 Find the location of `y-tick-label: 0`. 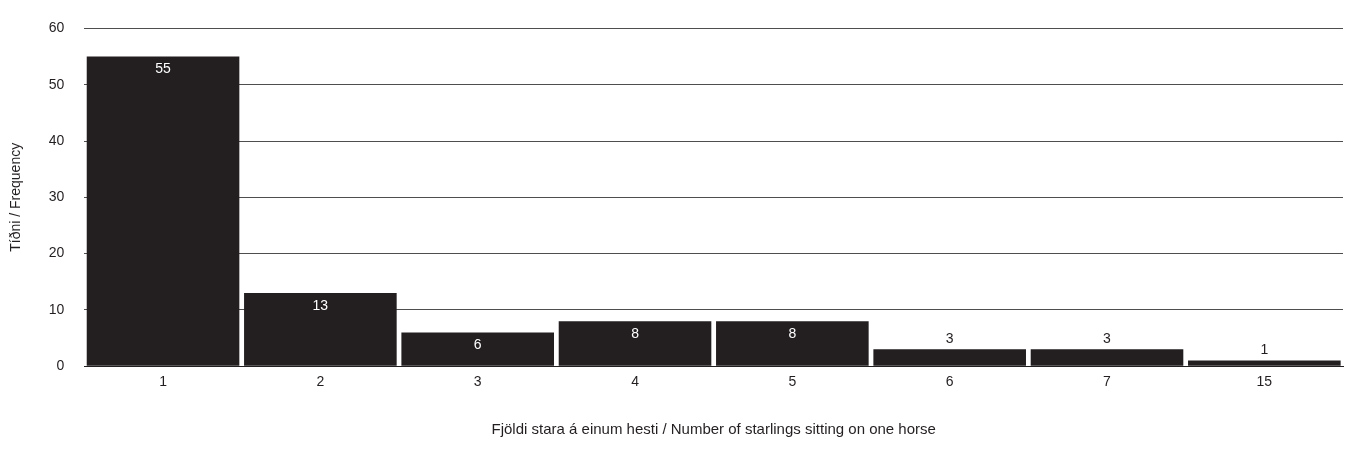

y-tick-label: 0 is located at coordinates (60, 365).